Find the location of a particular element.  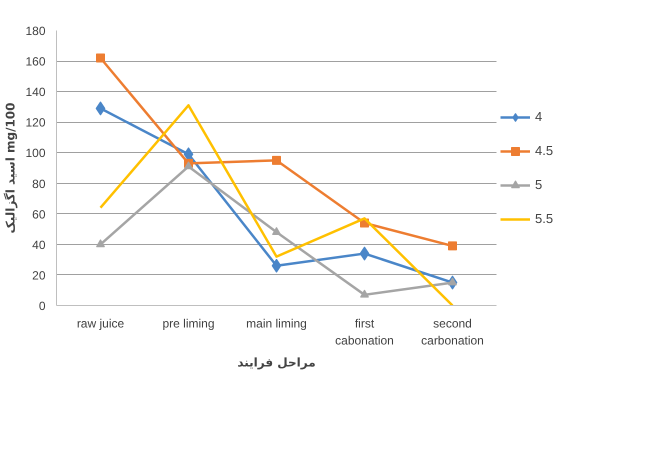

y-tick-label: 100 is located at coordinates (35, 153).